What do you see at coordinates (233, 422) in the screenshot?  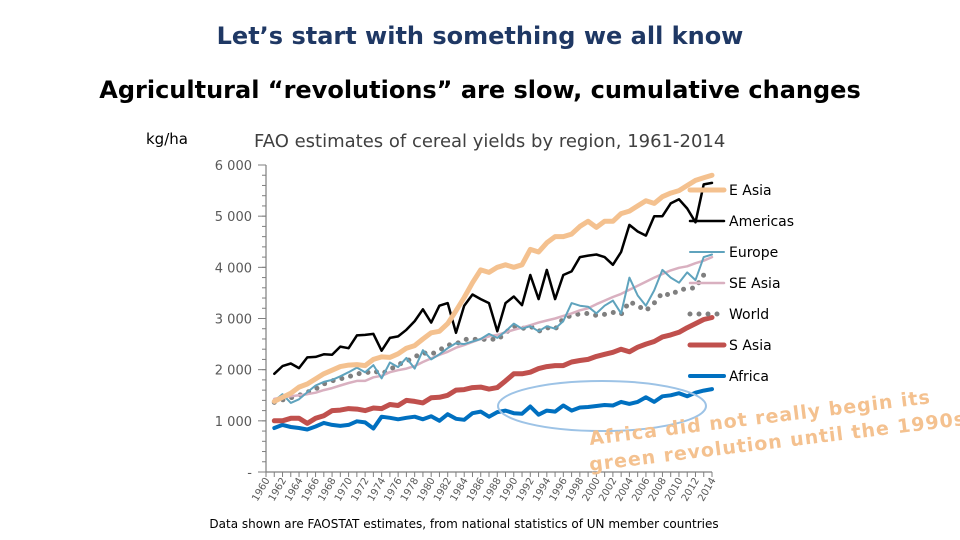 I see `y-tick-label: 1 000` at bounding box center [233, 422].